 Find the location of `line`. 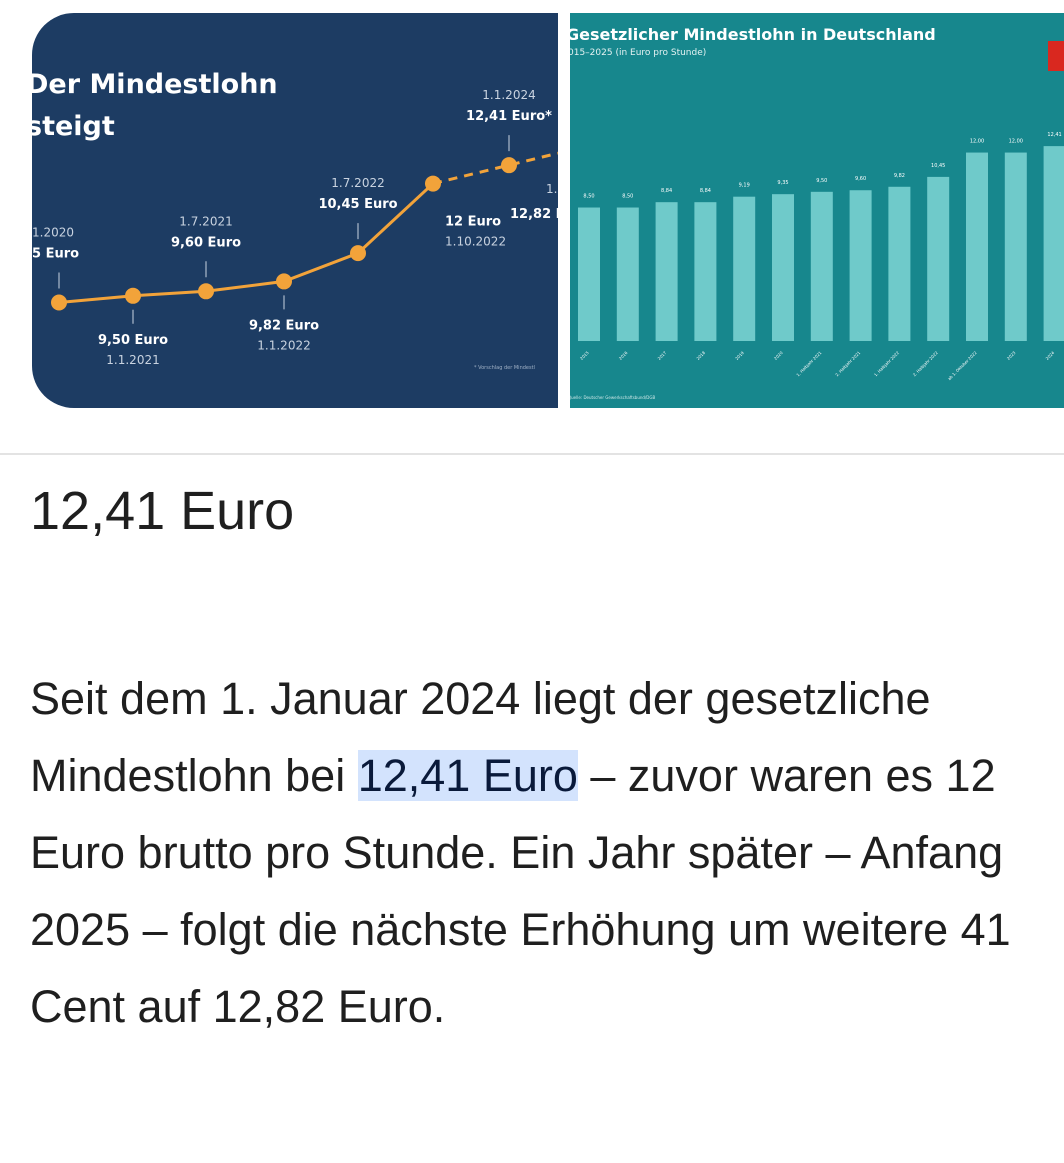

line is located at coordinates (246, 243).